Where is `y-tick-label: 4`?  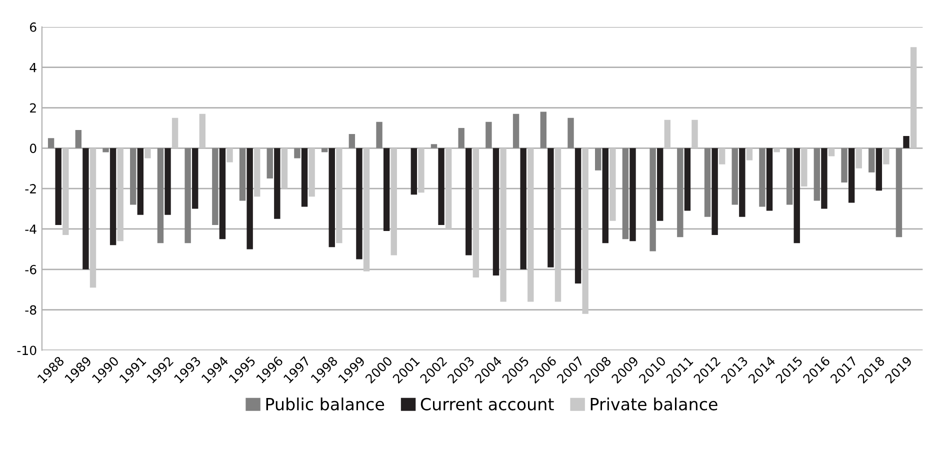 y-tick-label: 4 is located at coordinates (33, 67).